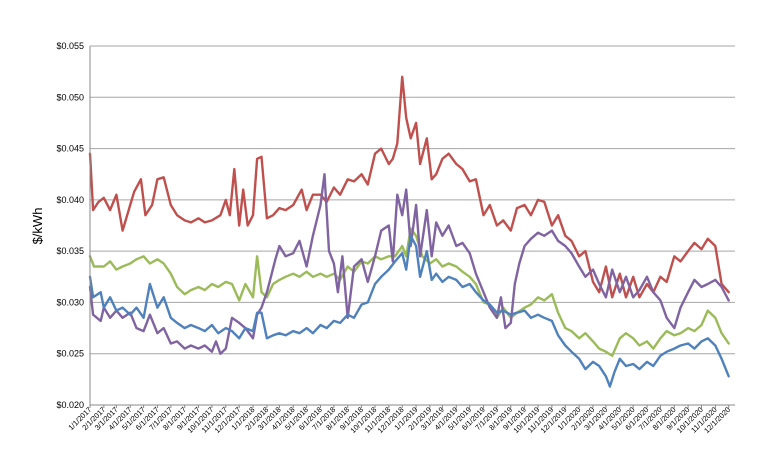 This screenshot has height=450, width=772. What do you see at coordinates (70, 149) in the screenshot?
I see `y-tick-label: $0.045` at bounding box center [70, 149].